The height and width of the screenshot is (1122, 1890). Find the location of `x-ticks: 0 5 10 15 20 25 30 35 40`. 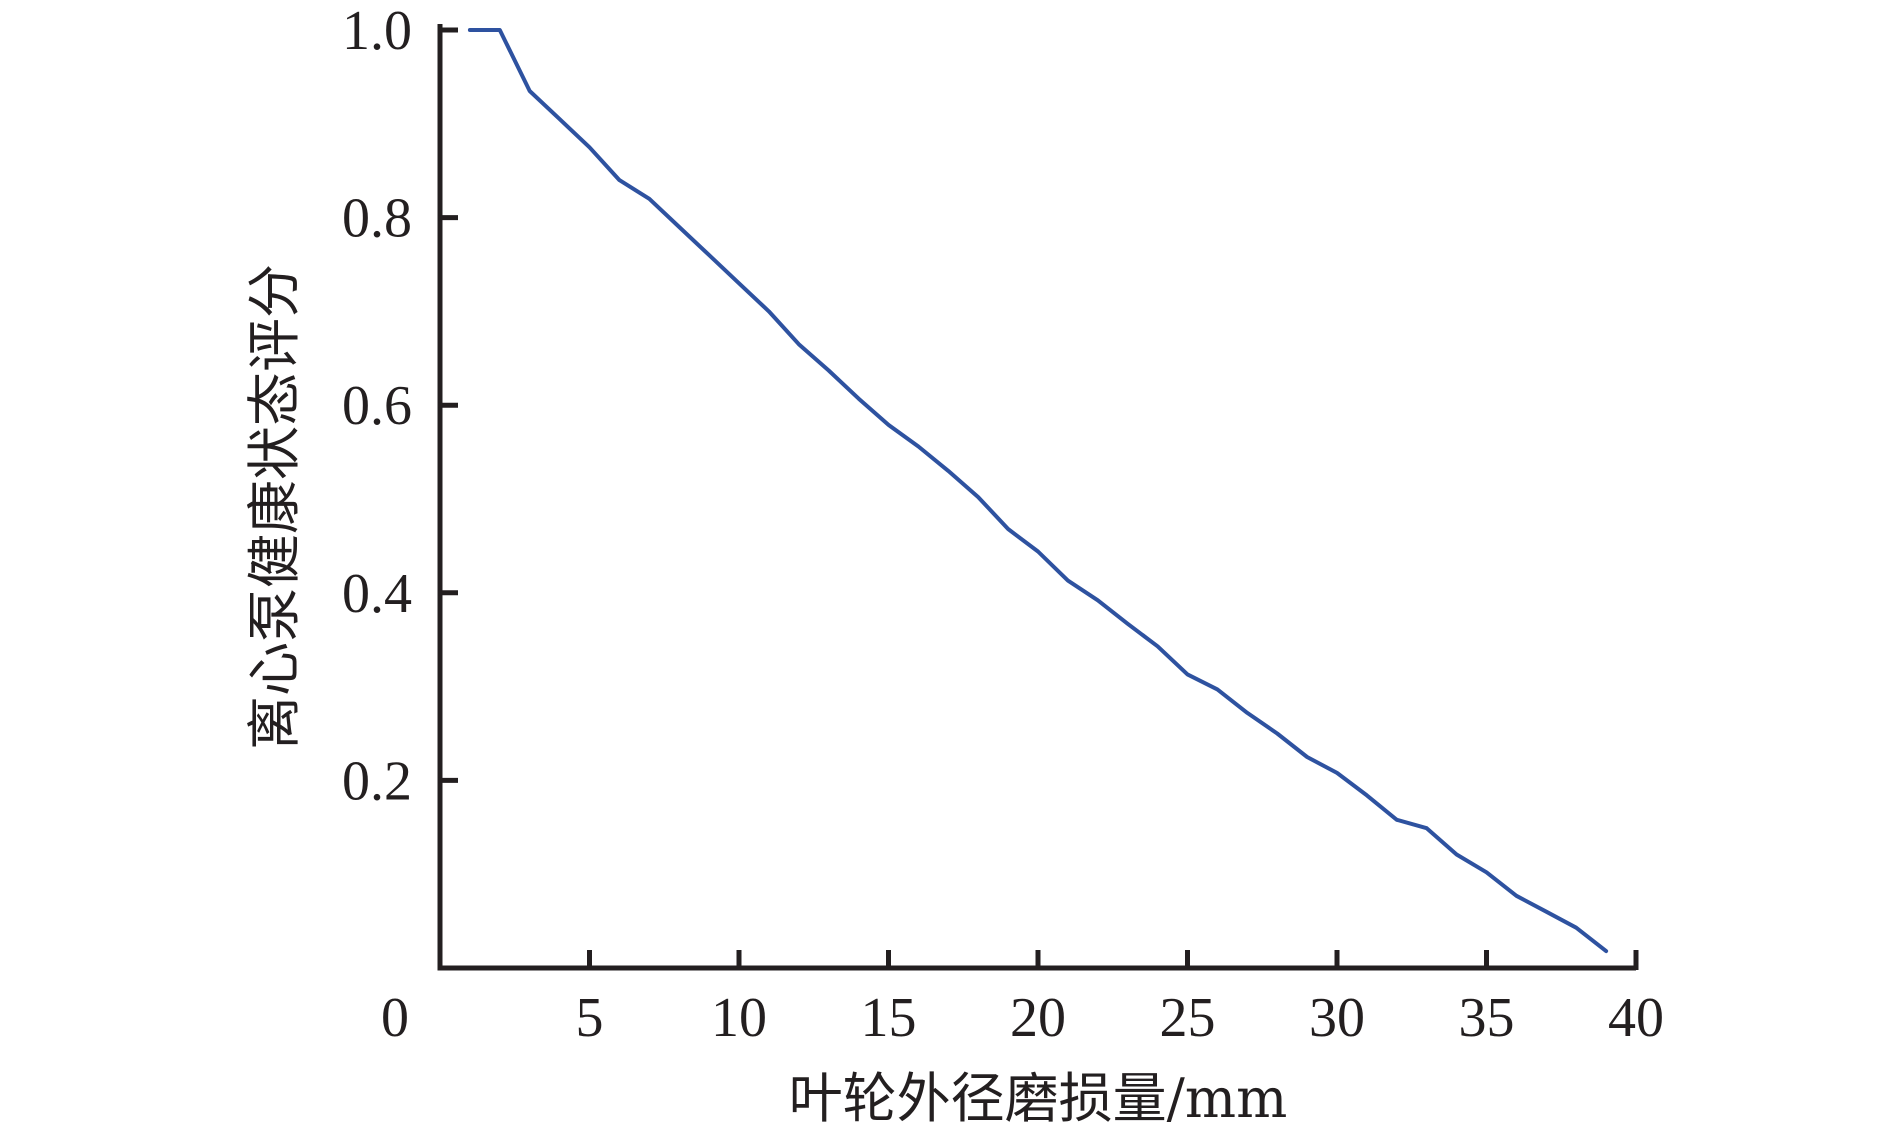

x-ticks: 0 5 10 15 20 25 30 35 40 is located at coordinates (1022, 999).